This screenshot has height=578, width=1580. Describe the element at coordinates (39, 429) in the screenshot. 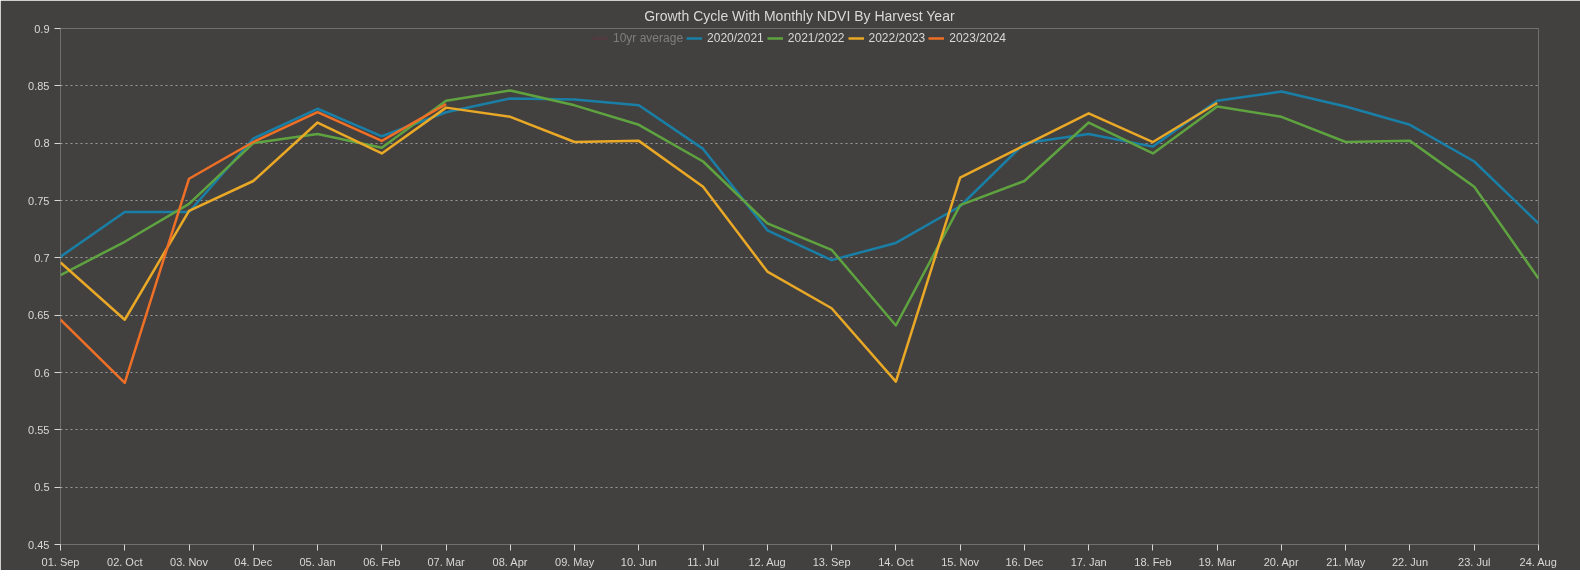

I see `y-tick-label: 0.55` at that location.